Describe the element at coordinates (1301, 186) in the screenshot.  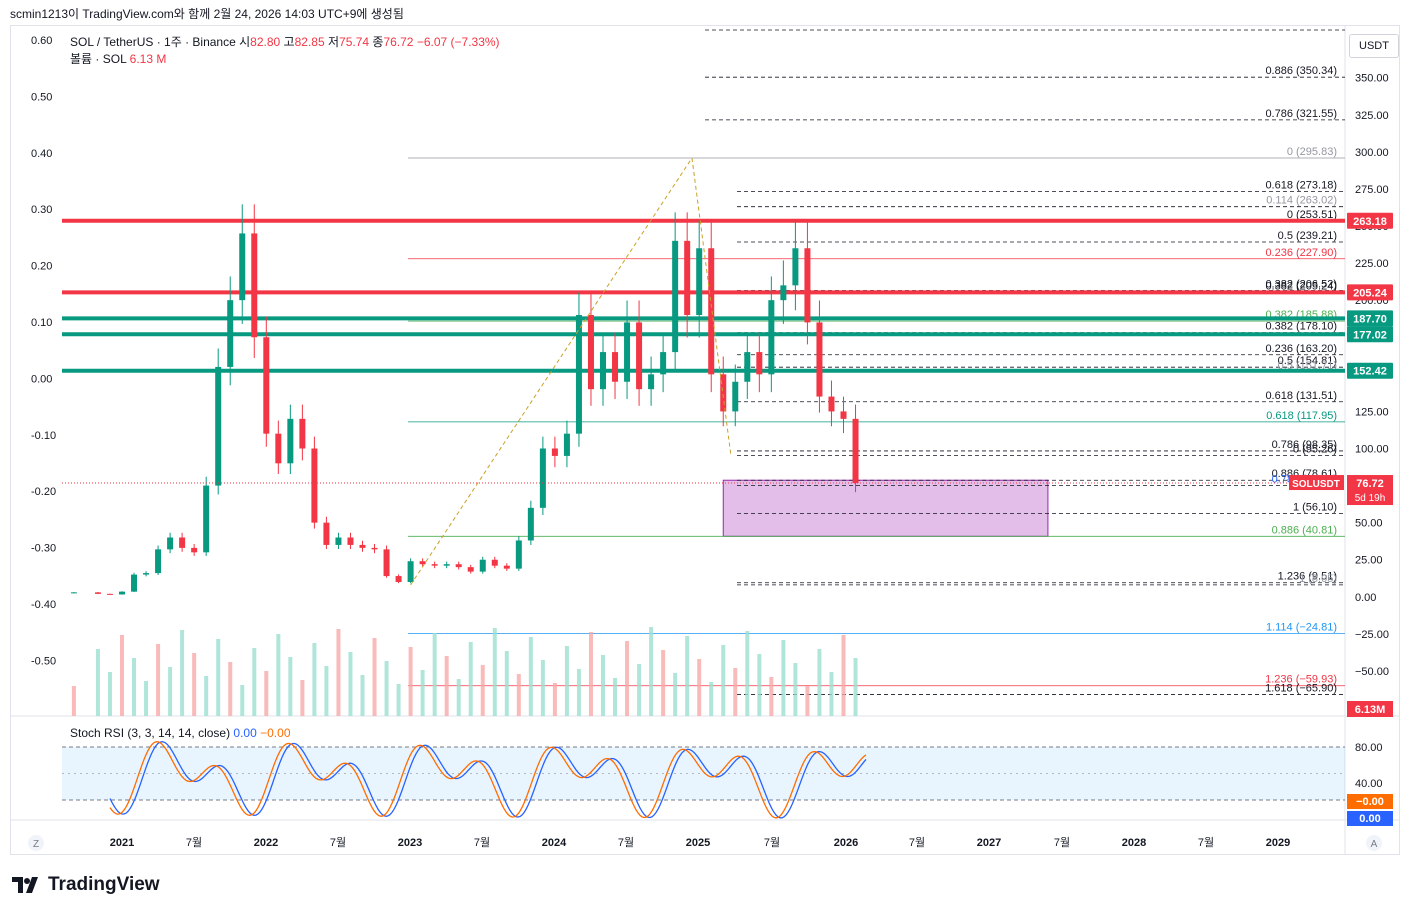
I see `fib-level-label: 0.618 (273.18)` at that location.